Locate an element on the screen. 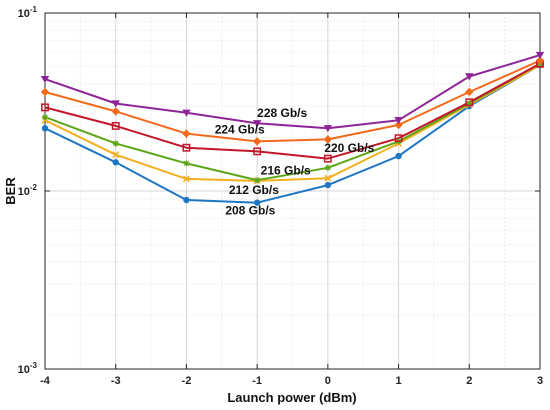 The image size is (550, 410). x-tick-label: 0 is located at coordinates (328, 381).